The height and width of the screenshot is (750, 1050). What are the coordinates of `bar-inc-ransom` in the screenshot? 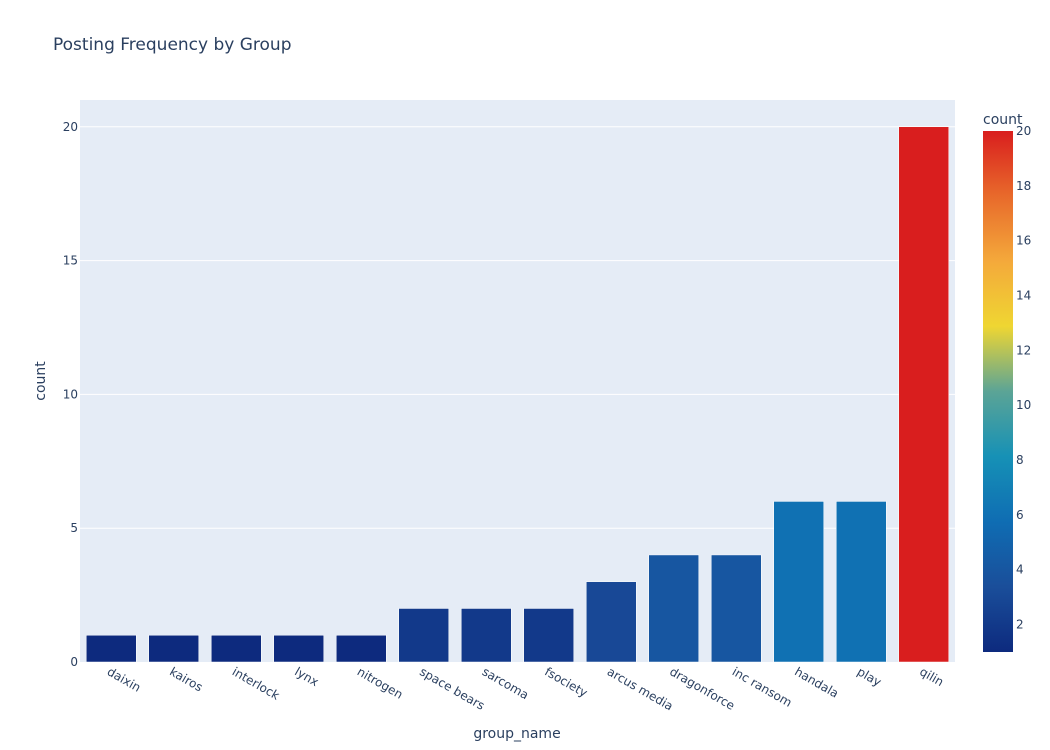 It's located at (736, 608).